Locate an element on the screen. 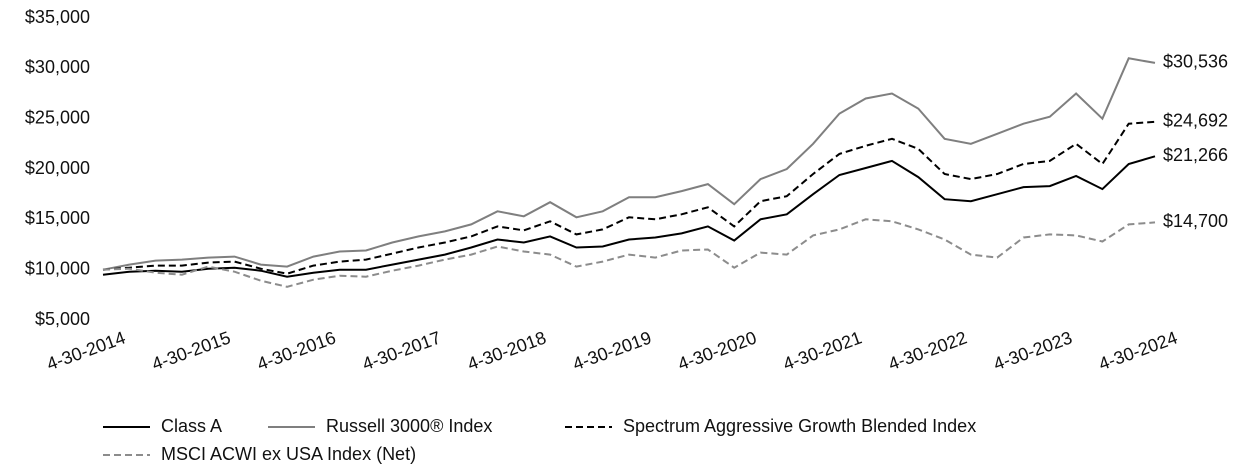 The image size is (1248, 476). legend-label: Spectrum Aggressive Growth Blended Index is located at coordinates (799, 426).